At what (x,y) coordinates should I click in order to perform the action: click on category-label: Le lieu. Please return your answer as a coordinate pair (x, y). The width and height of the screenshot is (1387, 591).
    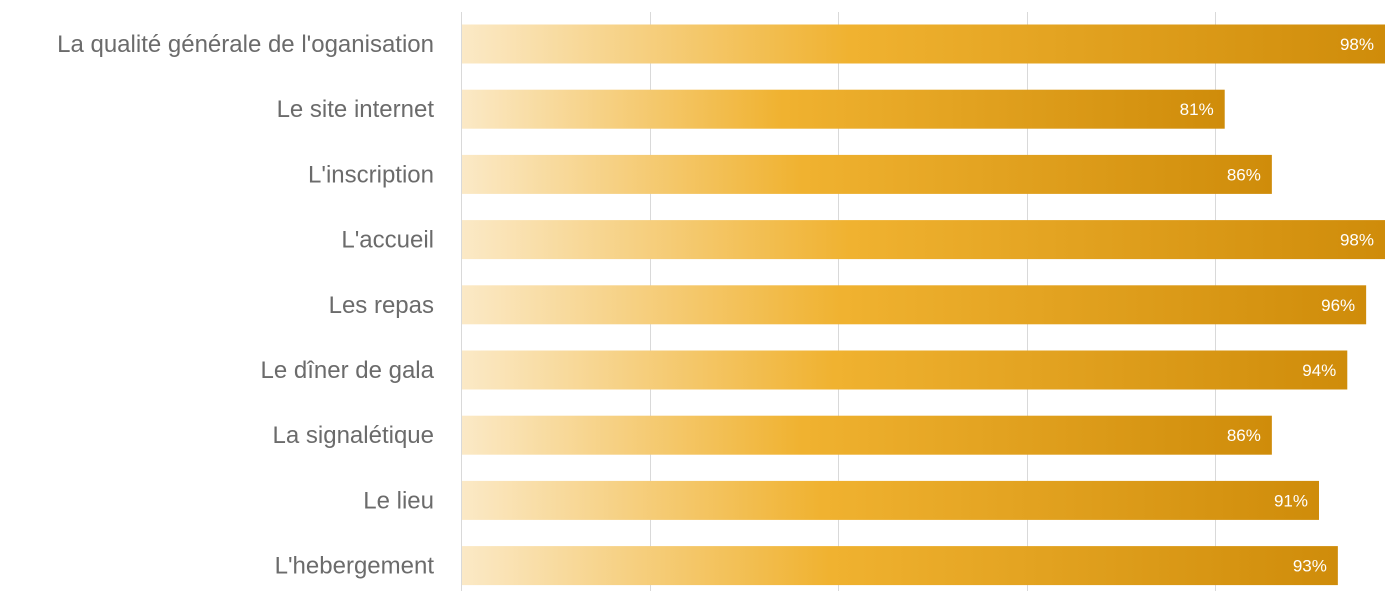
    Looking at the image, I should click on (398, 500).